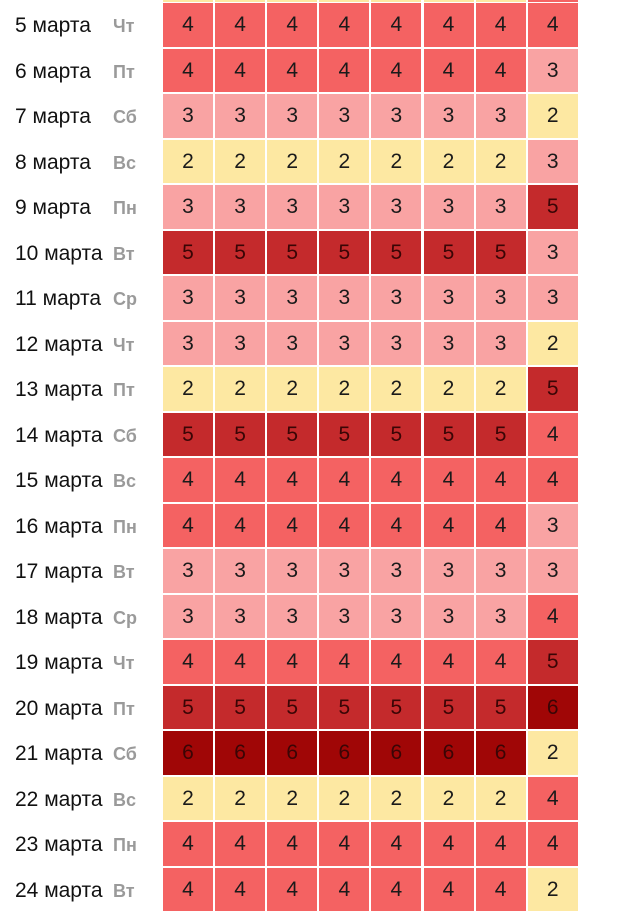  I want to click on weekday-label: Вс, so click(125, 799).